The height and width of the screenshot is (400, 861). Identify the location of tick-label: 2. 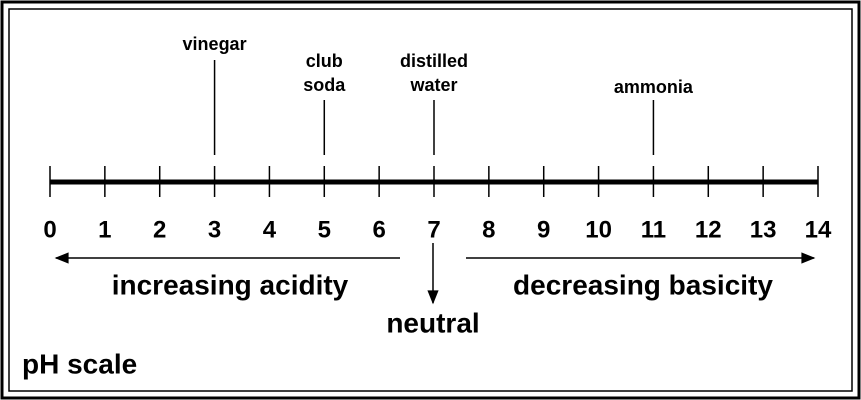
(159, 229).